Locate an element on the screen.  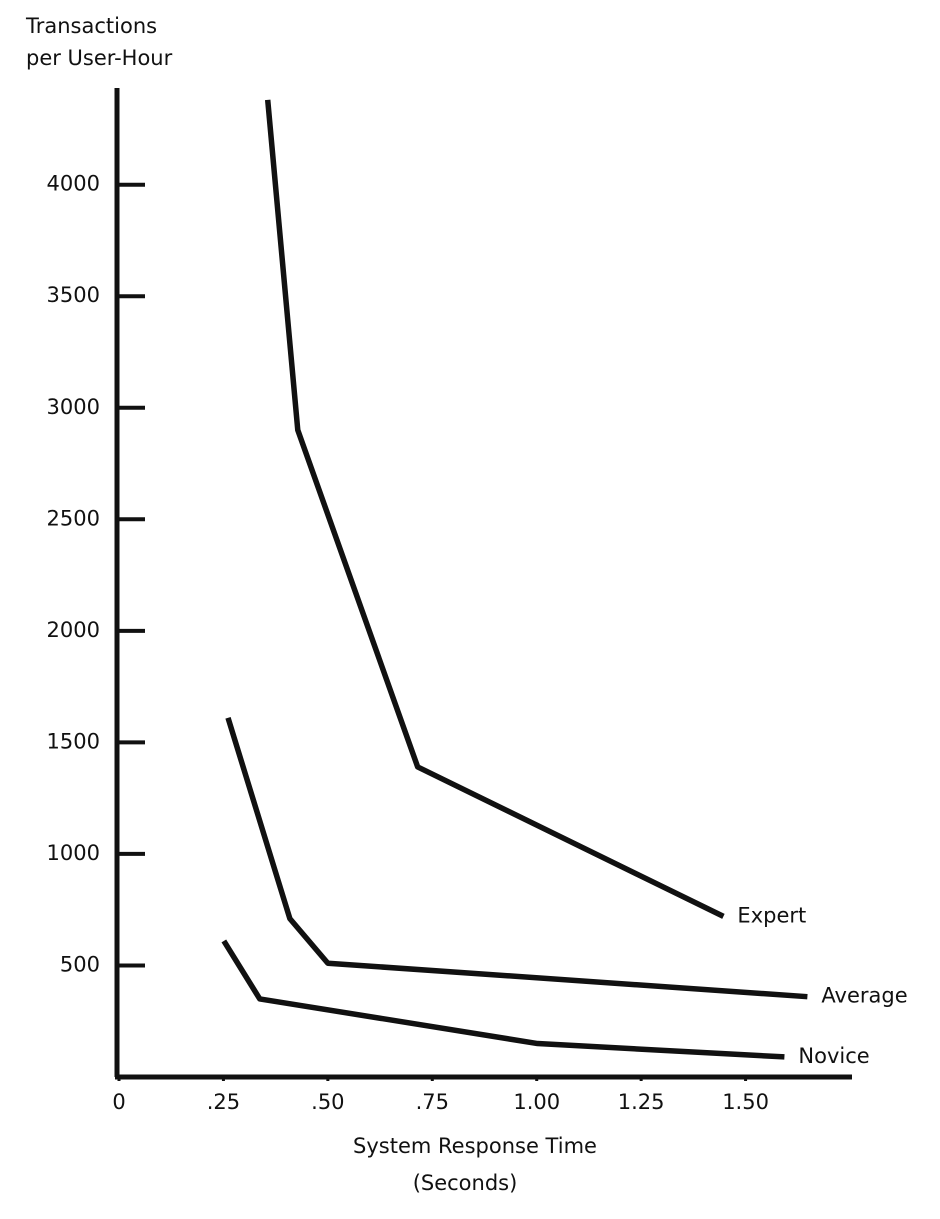
x-axis-title: (Seconds) is located at coordinates (465, 1183).